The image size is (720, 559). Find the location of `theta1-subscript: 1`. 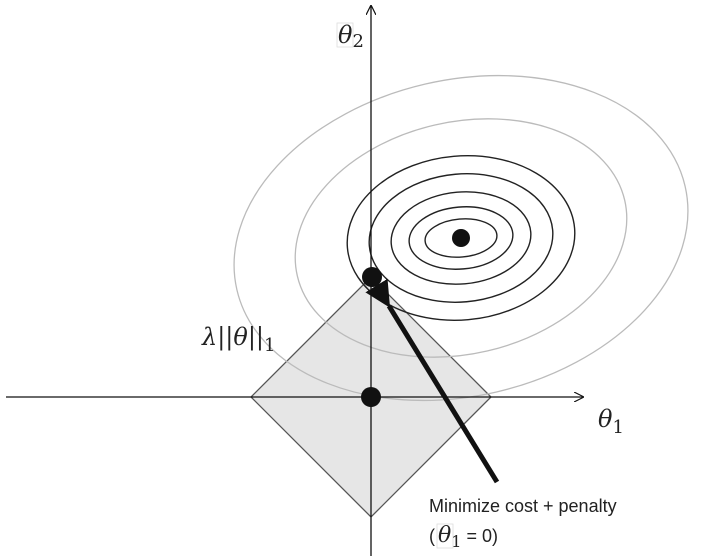

theta1-subscript: 1 is located at coordinates (617, 427).